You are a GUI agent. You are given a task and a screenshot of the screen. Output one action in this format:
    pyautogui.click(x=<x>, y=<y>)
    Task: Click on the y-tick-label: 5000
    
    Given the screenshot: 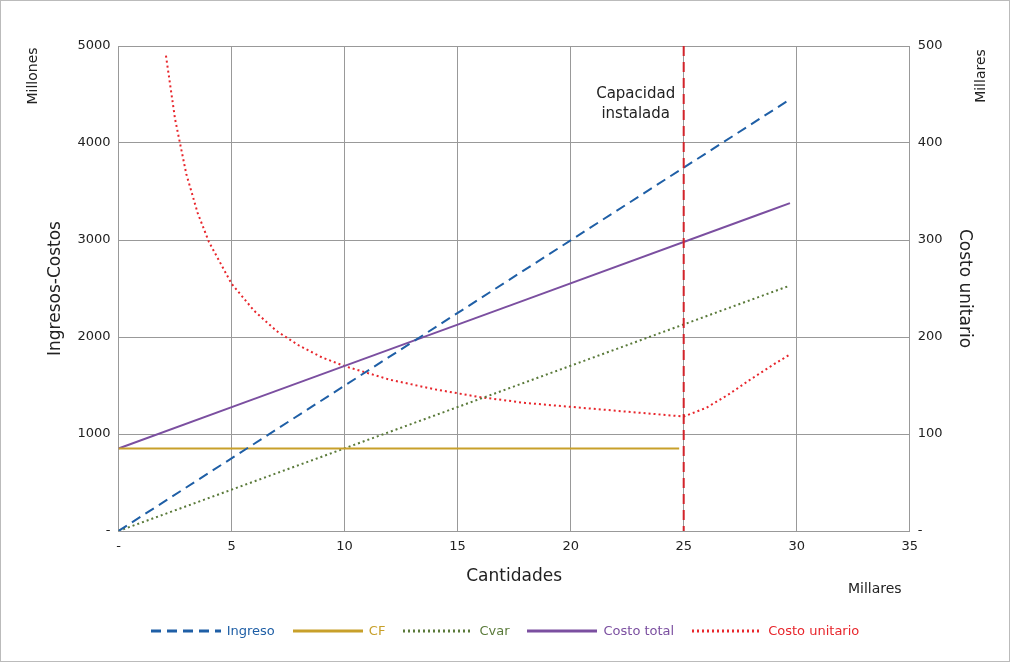 What is the action you would take?
    pyautogui.click(x=94, y=45)
    